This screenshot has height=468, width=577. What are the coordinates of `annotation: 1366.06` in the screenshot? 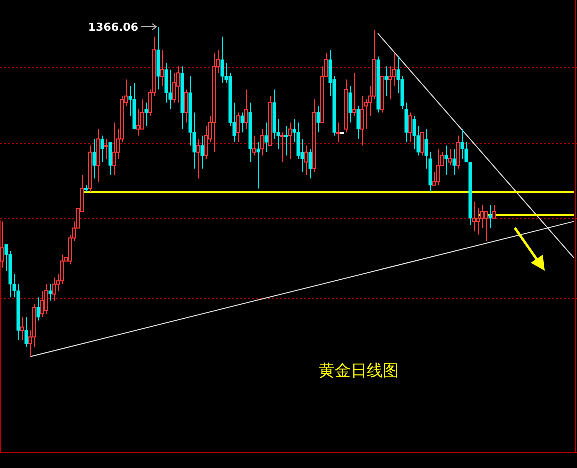 It's located at (113, 27).